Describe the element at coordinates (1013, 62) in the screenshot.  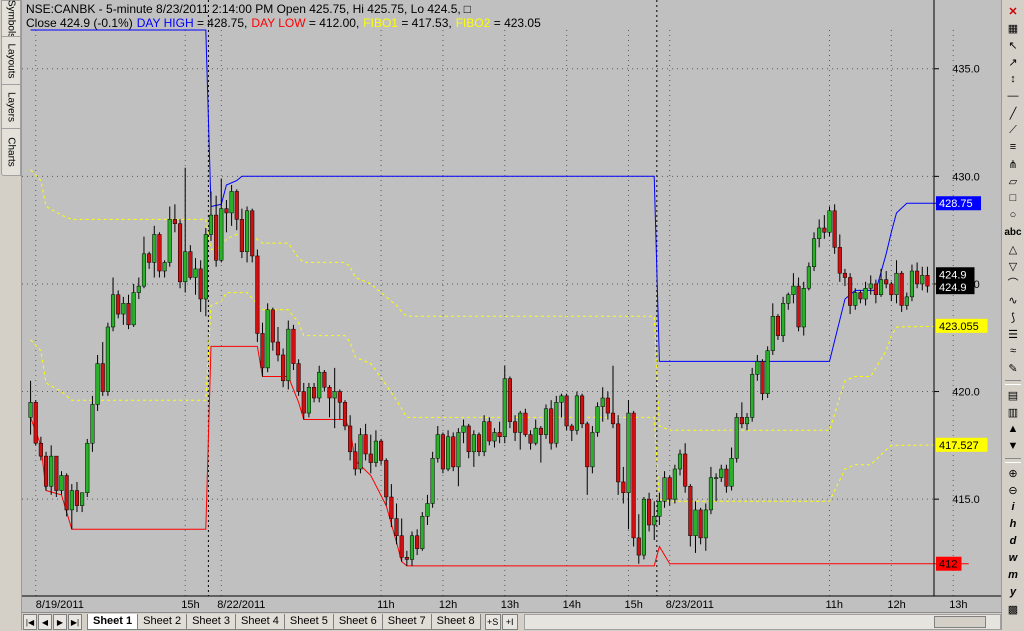
I see `arrow-tool-icon: ↗` at that location.